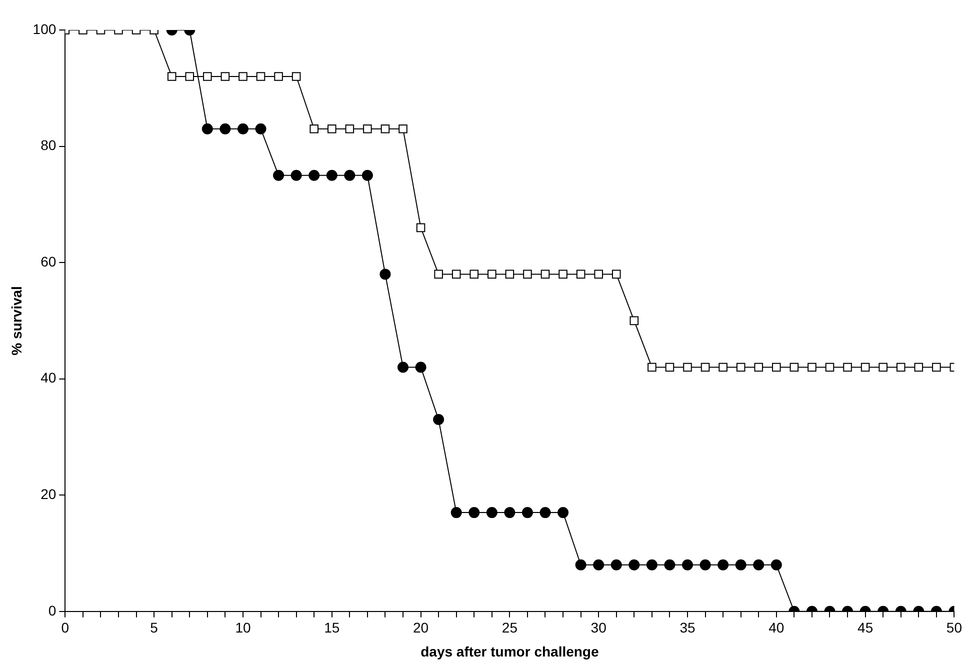 Image resolution: width=965 pixels, height=670 pixels. What do you see at coordinates (510, 628) in the screenshot?
I see `x-tick-label: 25` at bounding box center [510, 628].